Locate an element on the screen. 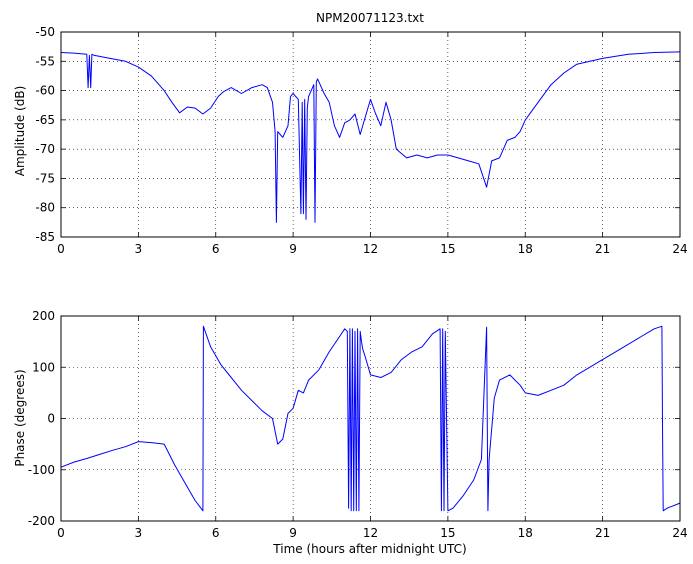 The image size is (693, 564). amplitude-x-tick-label: 9 is located at coordinates (293, 249).